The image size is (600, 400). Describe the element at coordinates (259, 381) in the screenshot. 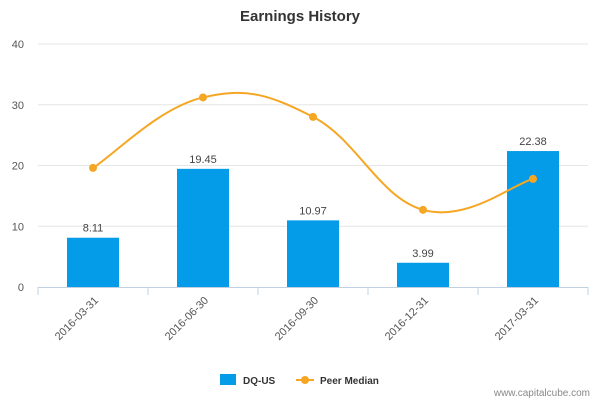

I see `legend-label-bar: DQ-US` at that location.